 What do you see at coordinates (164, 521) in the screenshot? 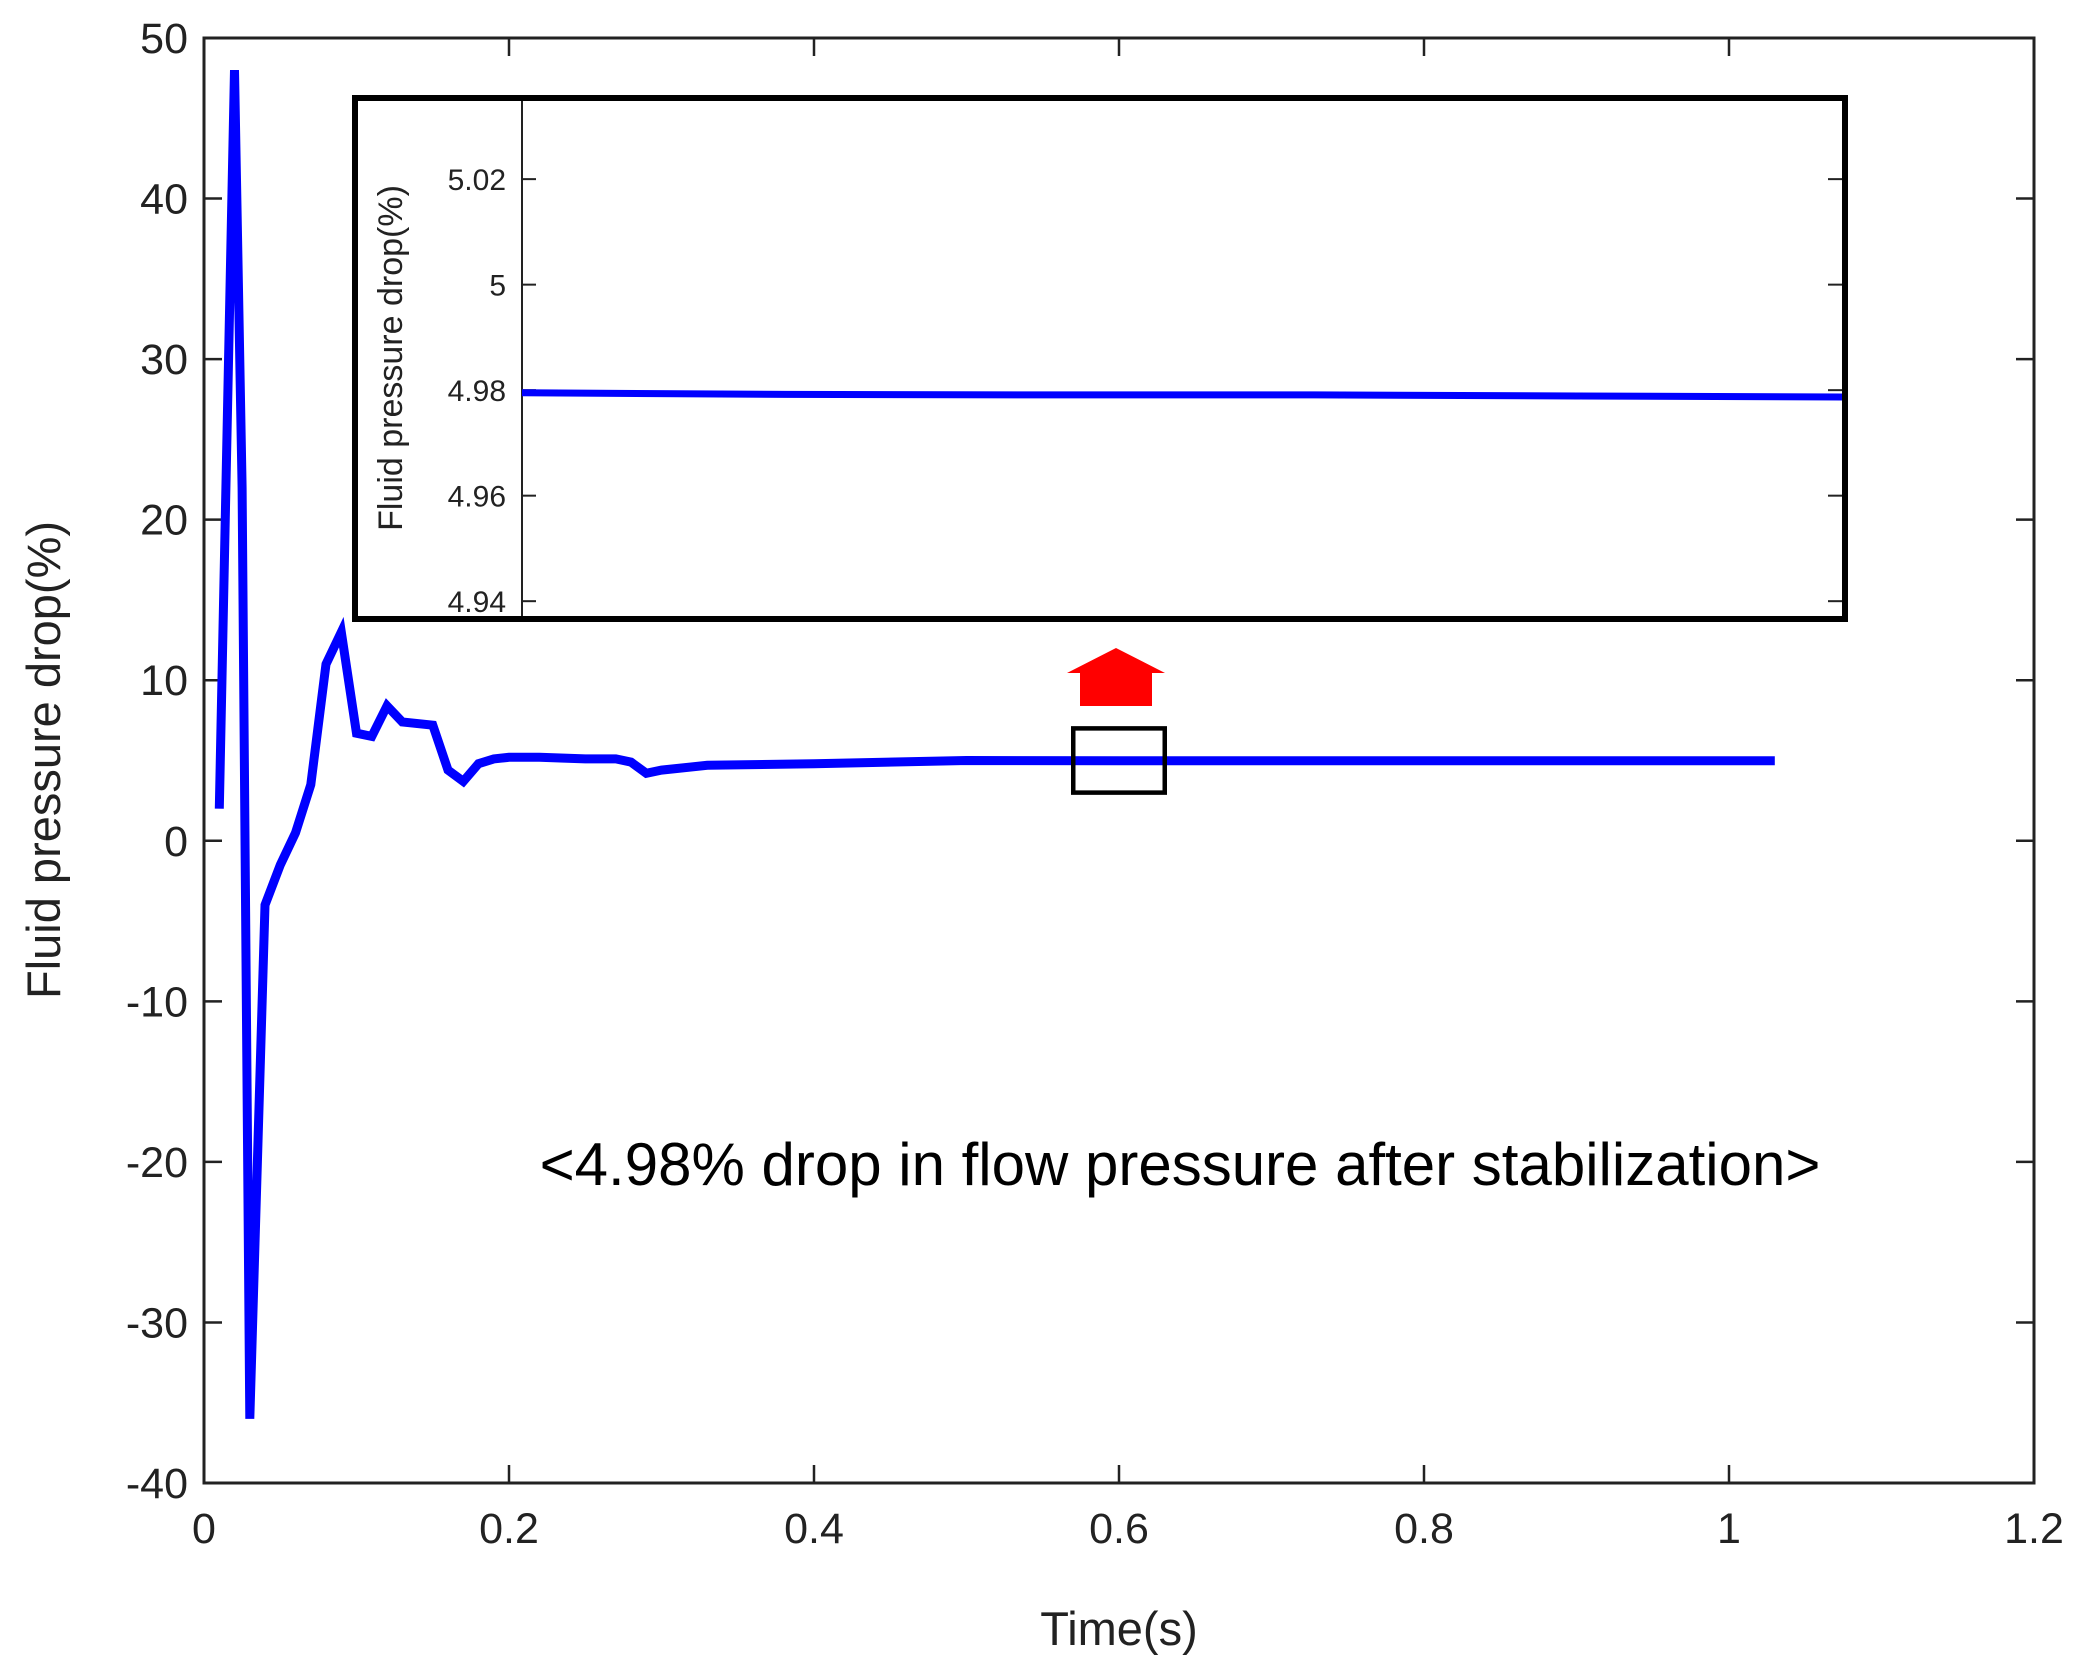
I see `y-tick-label: 20` at bounding box center [164, 521].